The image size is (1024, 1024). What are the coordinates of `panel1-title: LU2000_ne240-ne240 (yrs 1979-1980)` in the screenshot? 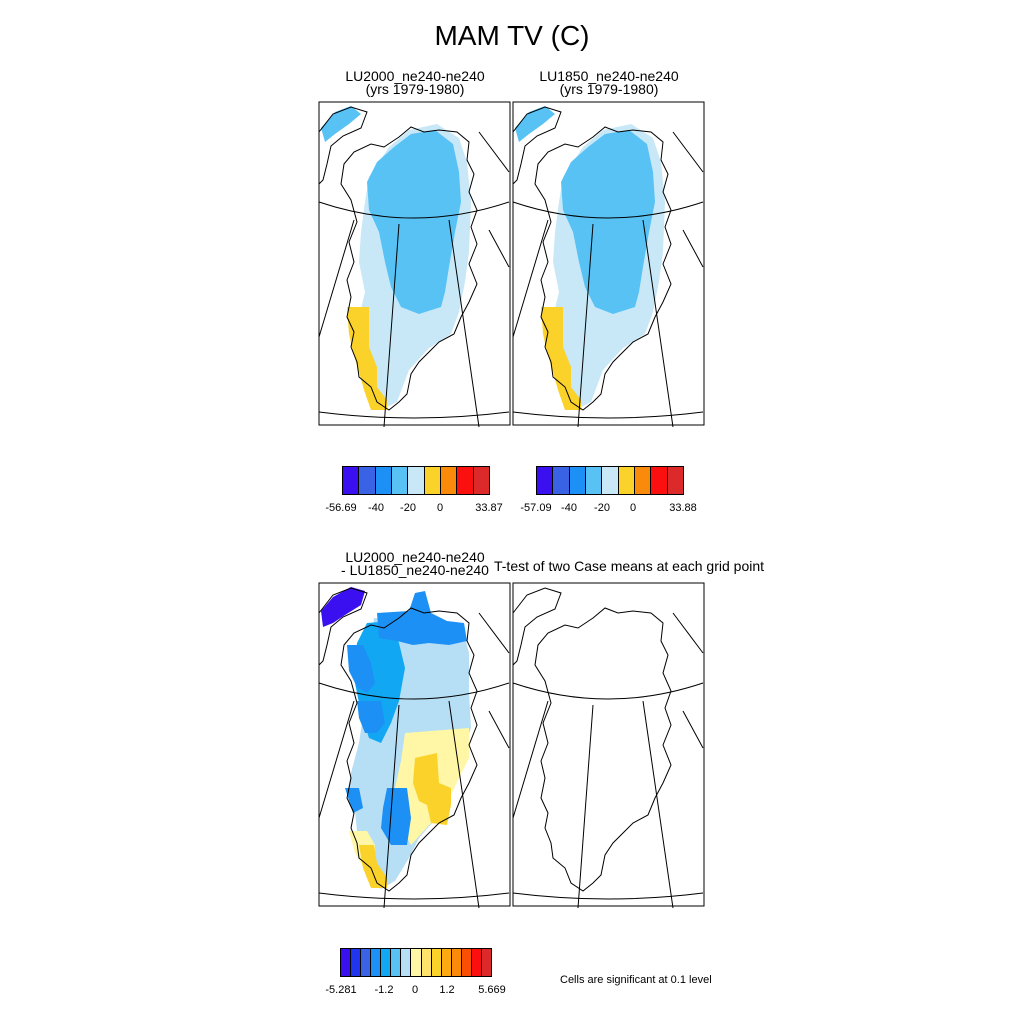 It's located at (415, 82).